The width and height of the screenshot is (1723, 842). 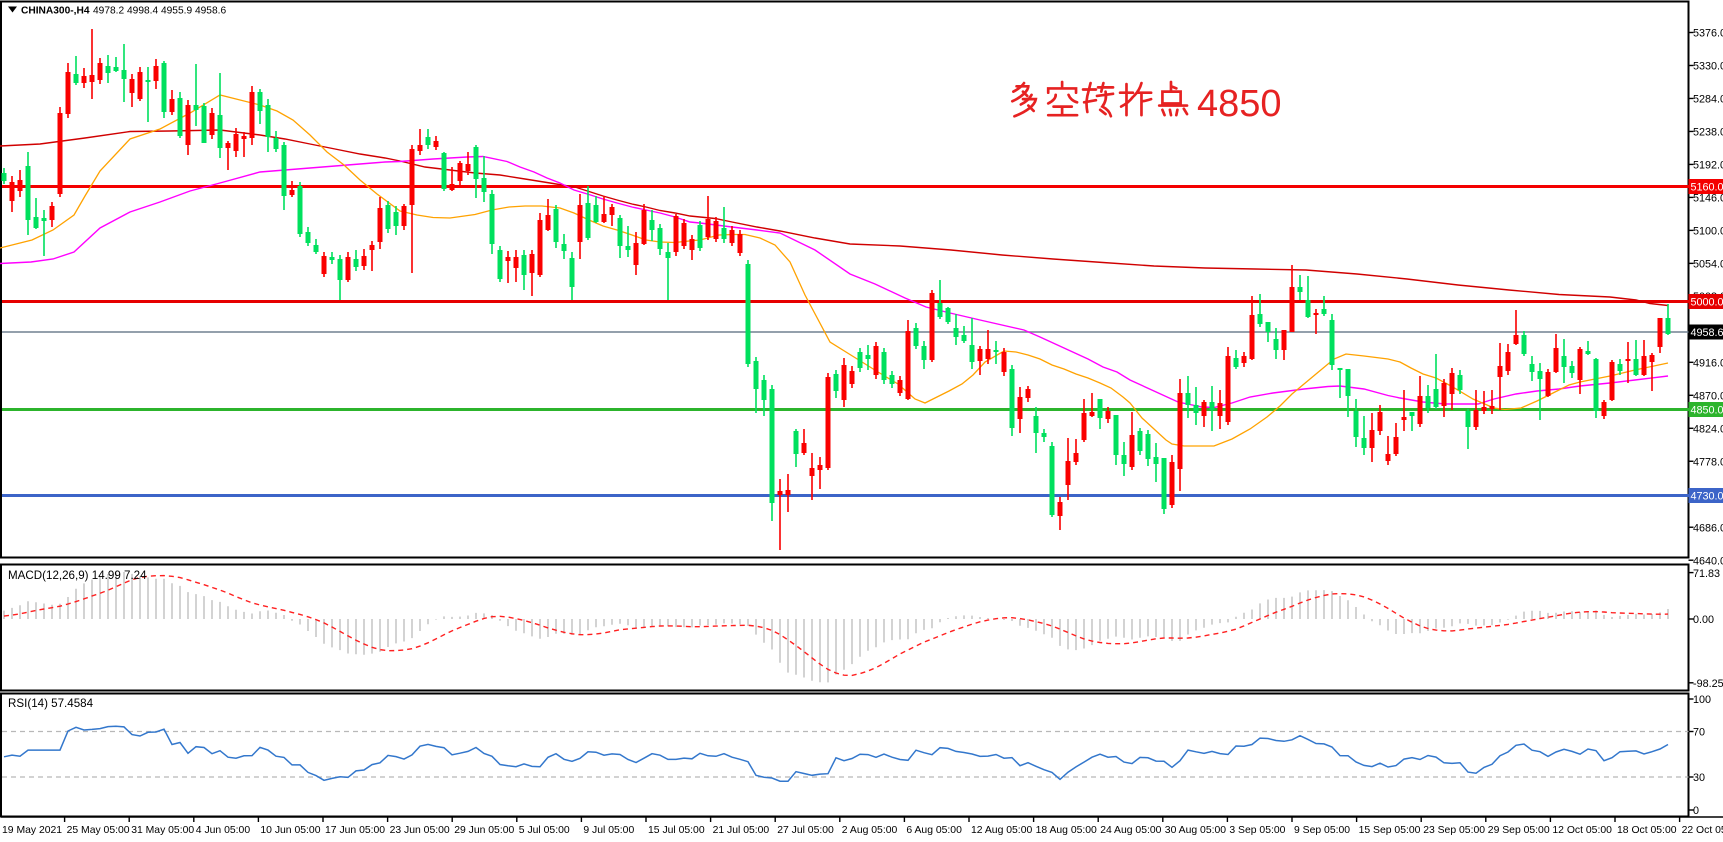 What do you see at coordinates (1239, 104) in the screenshot?
I see `svg-text: 4850` at bounding box center [1239, 104].